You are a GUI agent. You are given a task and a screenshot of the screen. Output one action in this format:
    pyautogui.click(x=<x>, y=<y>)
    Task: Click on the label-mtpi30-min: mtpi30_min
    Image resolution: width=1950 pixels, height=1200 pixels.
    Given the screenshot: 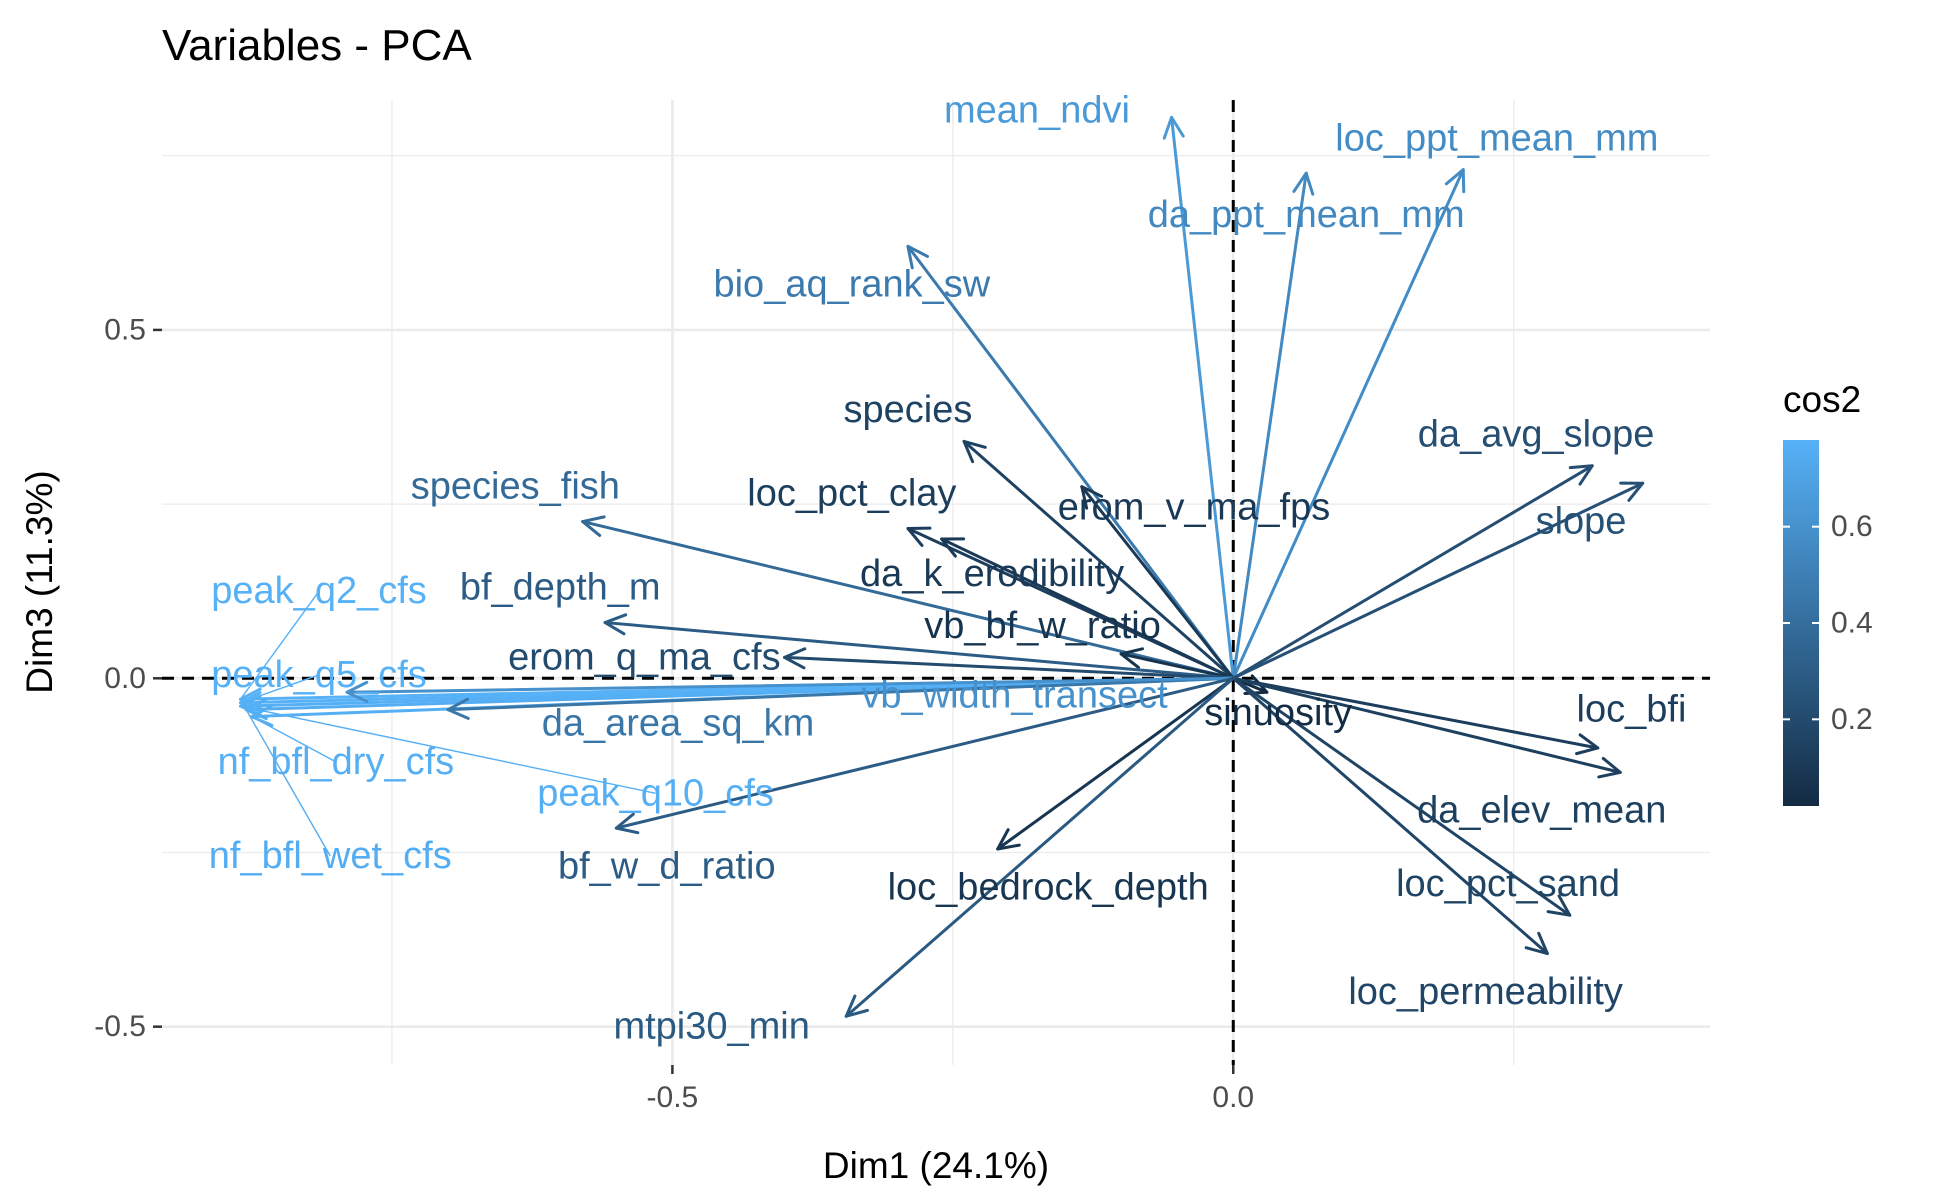 What is the action you would take?
    pyautogui.click(x=711, y=1027)
    